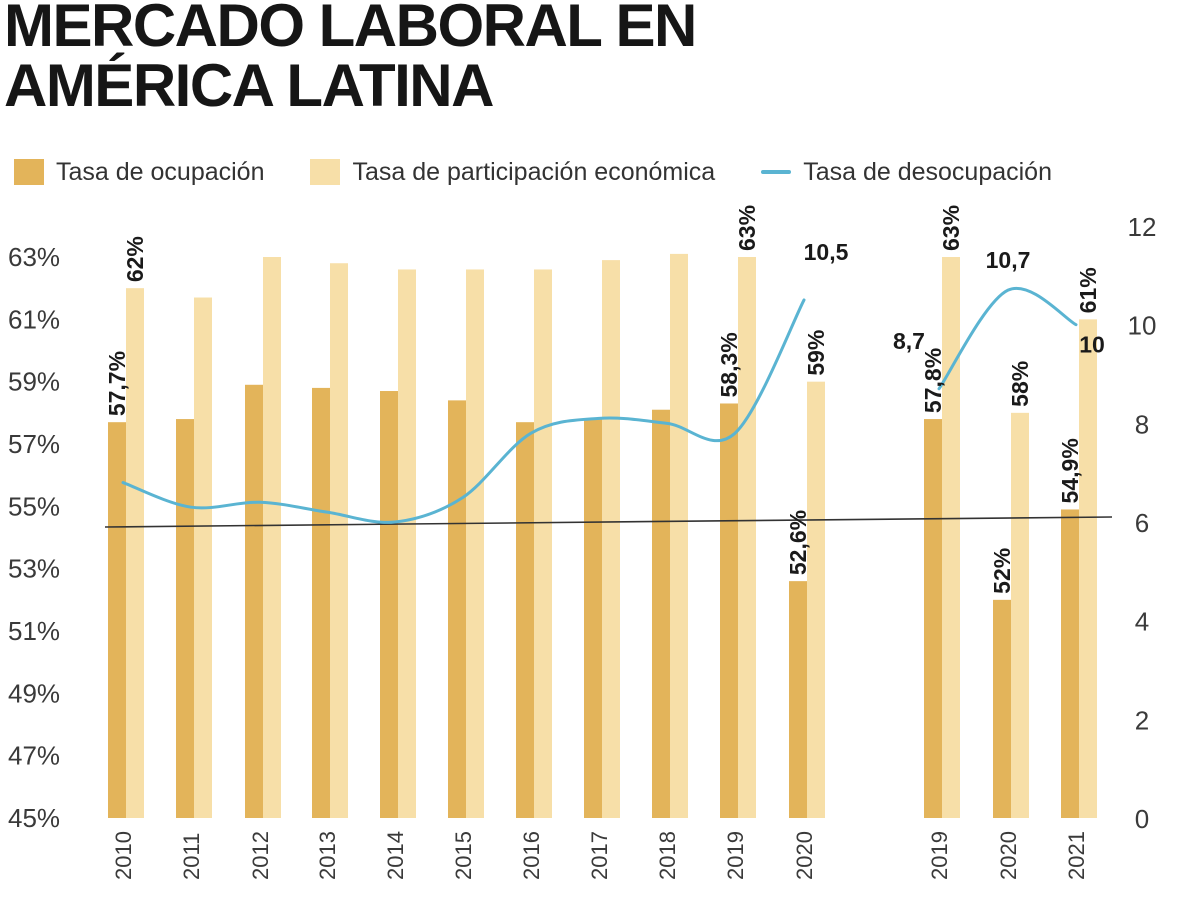 The width and height of the screenshot is (1200, 900). Describe the element at coordinates (798, 542) in the screenshot. I see `ocupacion-data-label: 52,6%` at that location.